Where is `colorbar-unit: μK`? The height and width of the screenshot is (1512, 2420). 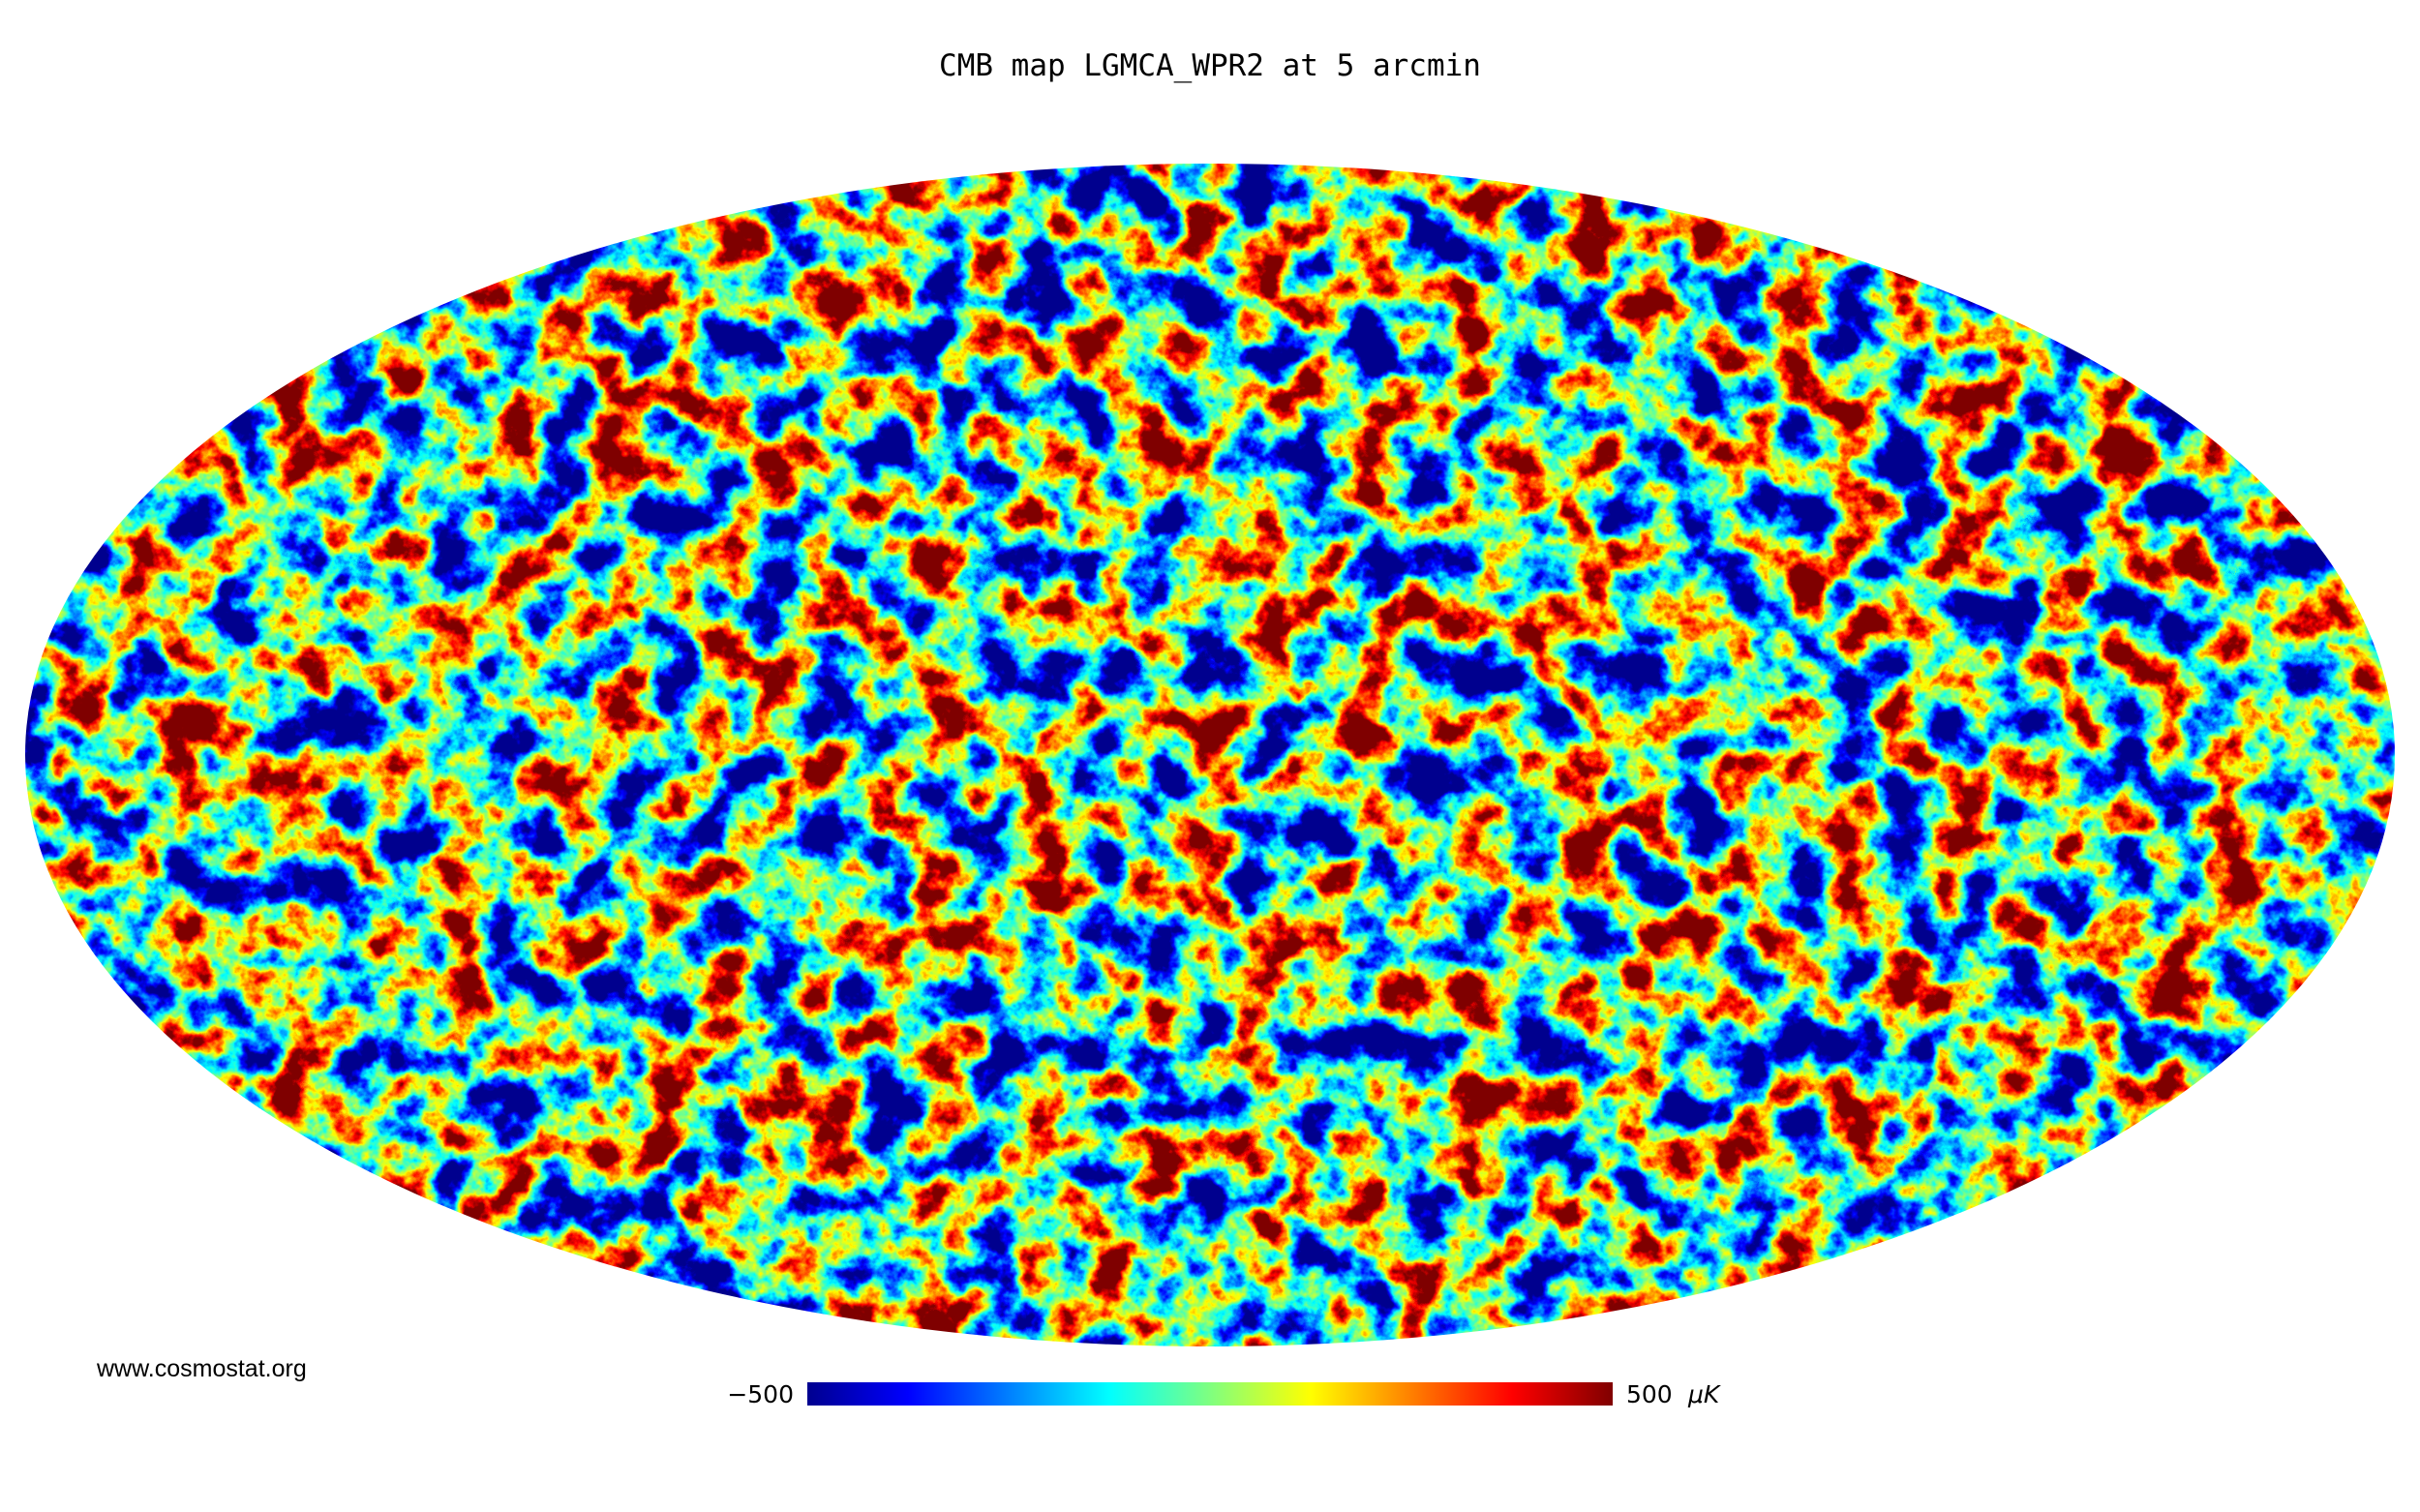
colorbar-unit: μK is located at coordinates (1704, 1394).